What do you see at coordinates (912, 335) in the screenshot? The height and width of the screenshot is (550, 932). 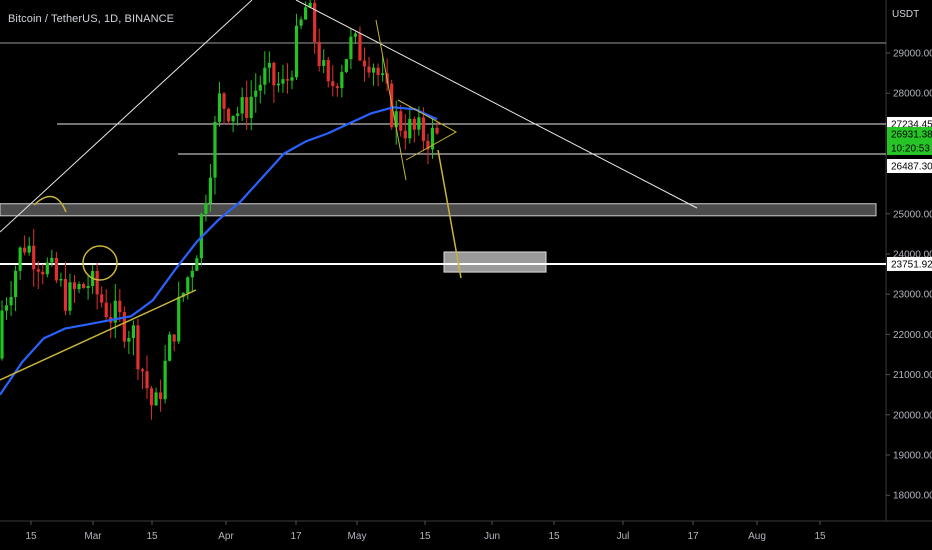 I see `price-tick-label: 22000.00` at bounding box center [912, 335].